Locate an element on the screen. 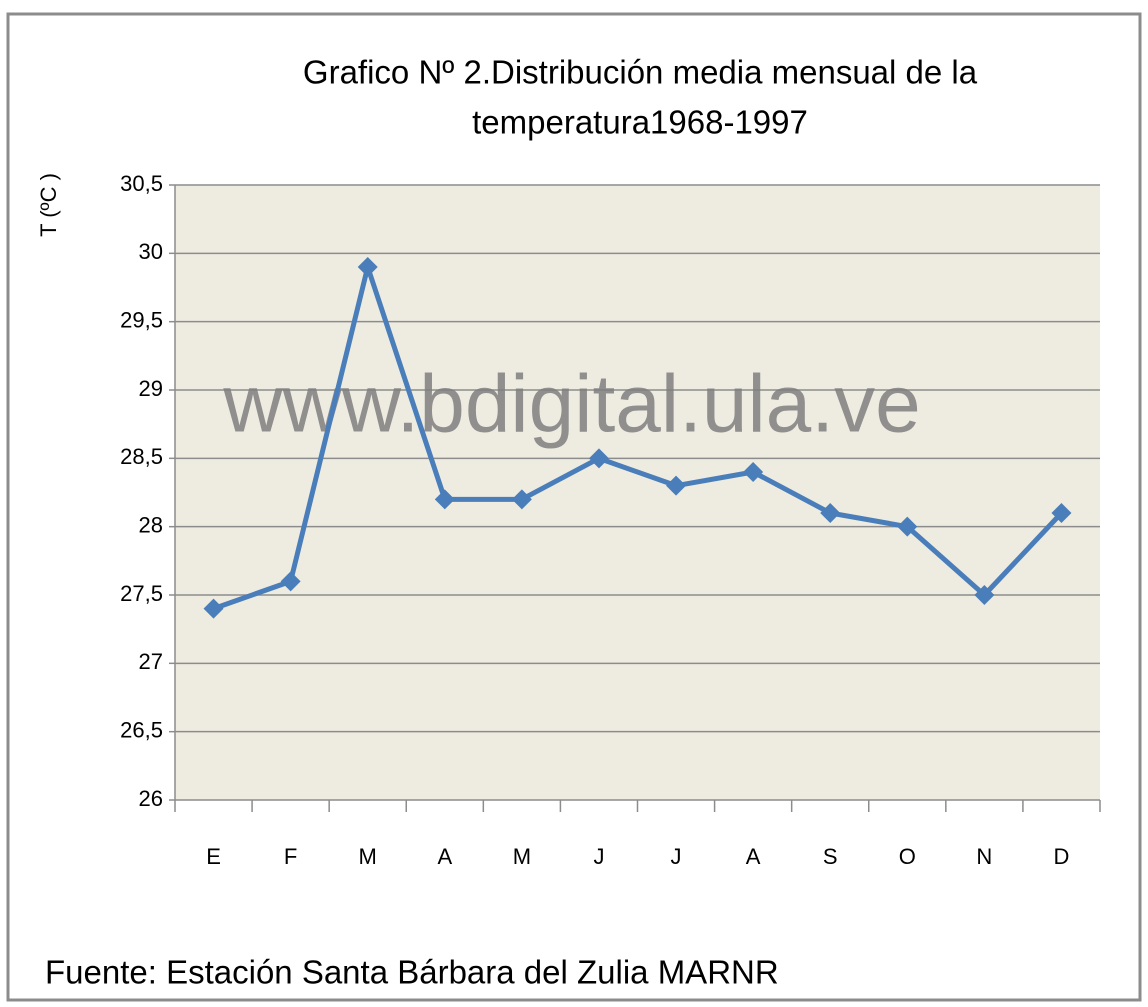  y-tick-label: 30 is located at coordinates (151, 251).